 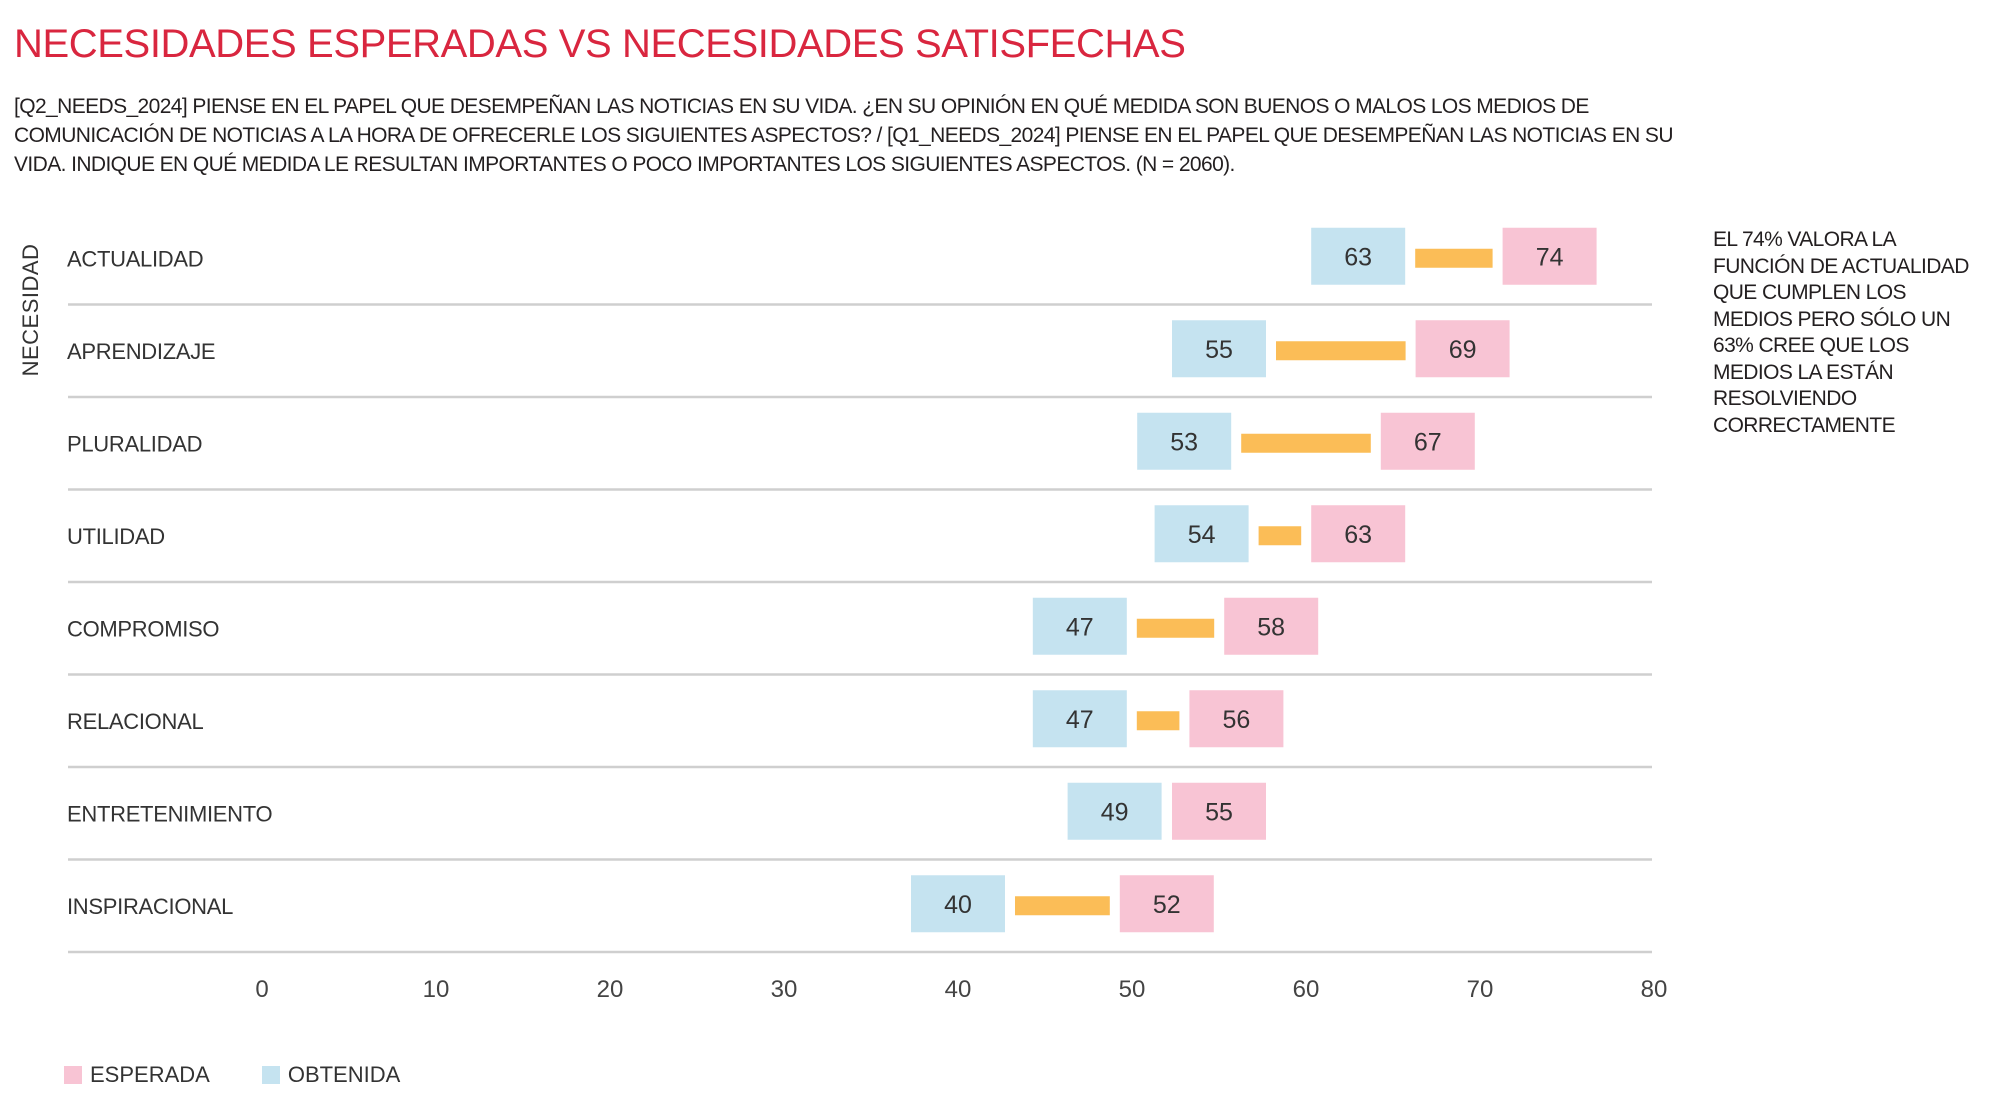 I want to click on obtenida-value-label: 53, so click(x=1184, y=442).